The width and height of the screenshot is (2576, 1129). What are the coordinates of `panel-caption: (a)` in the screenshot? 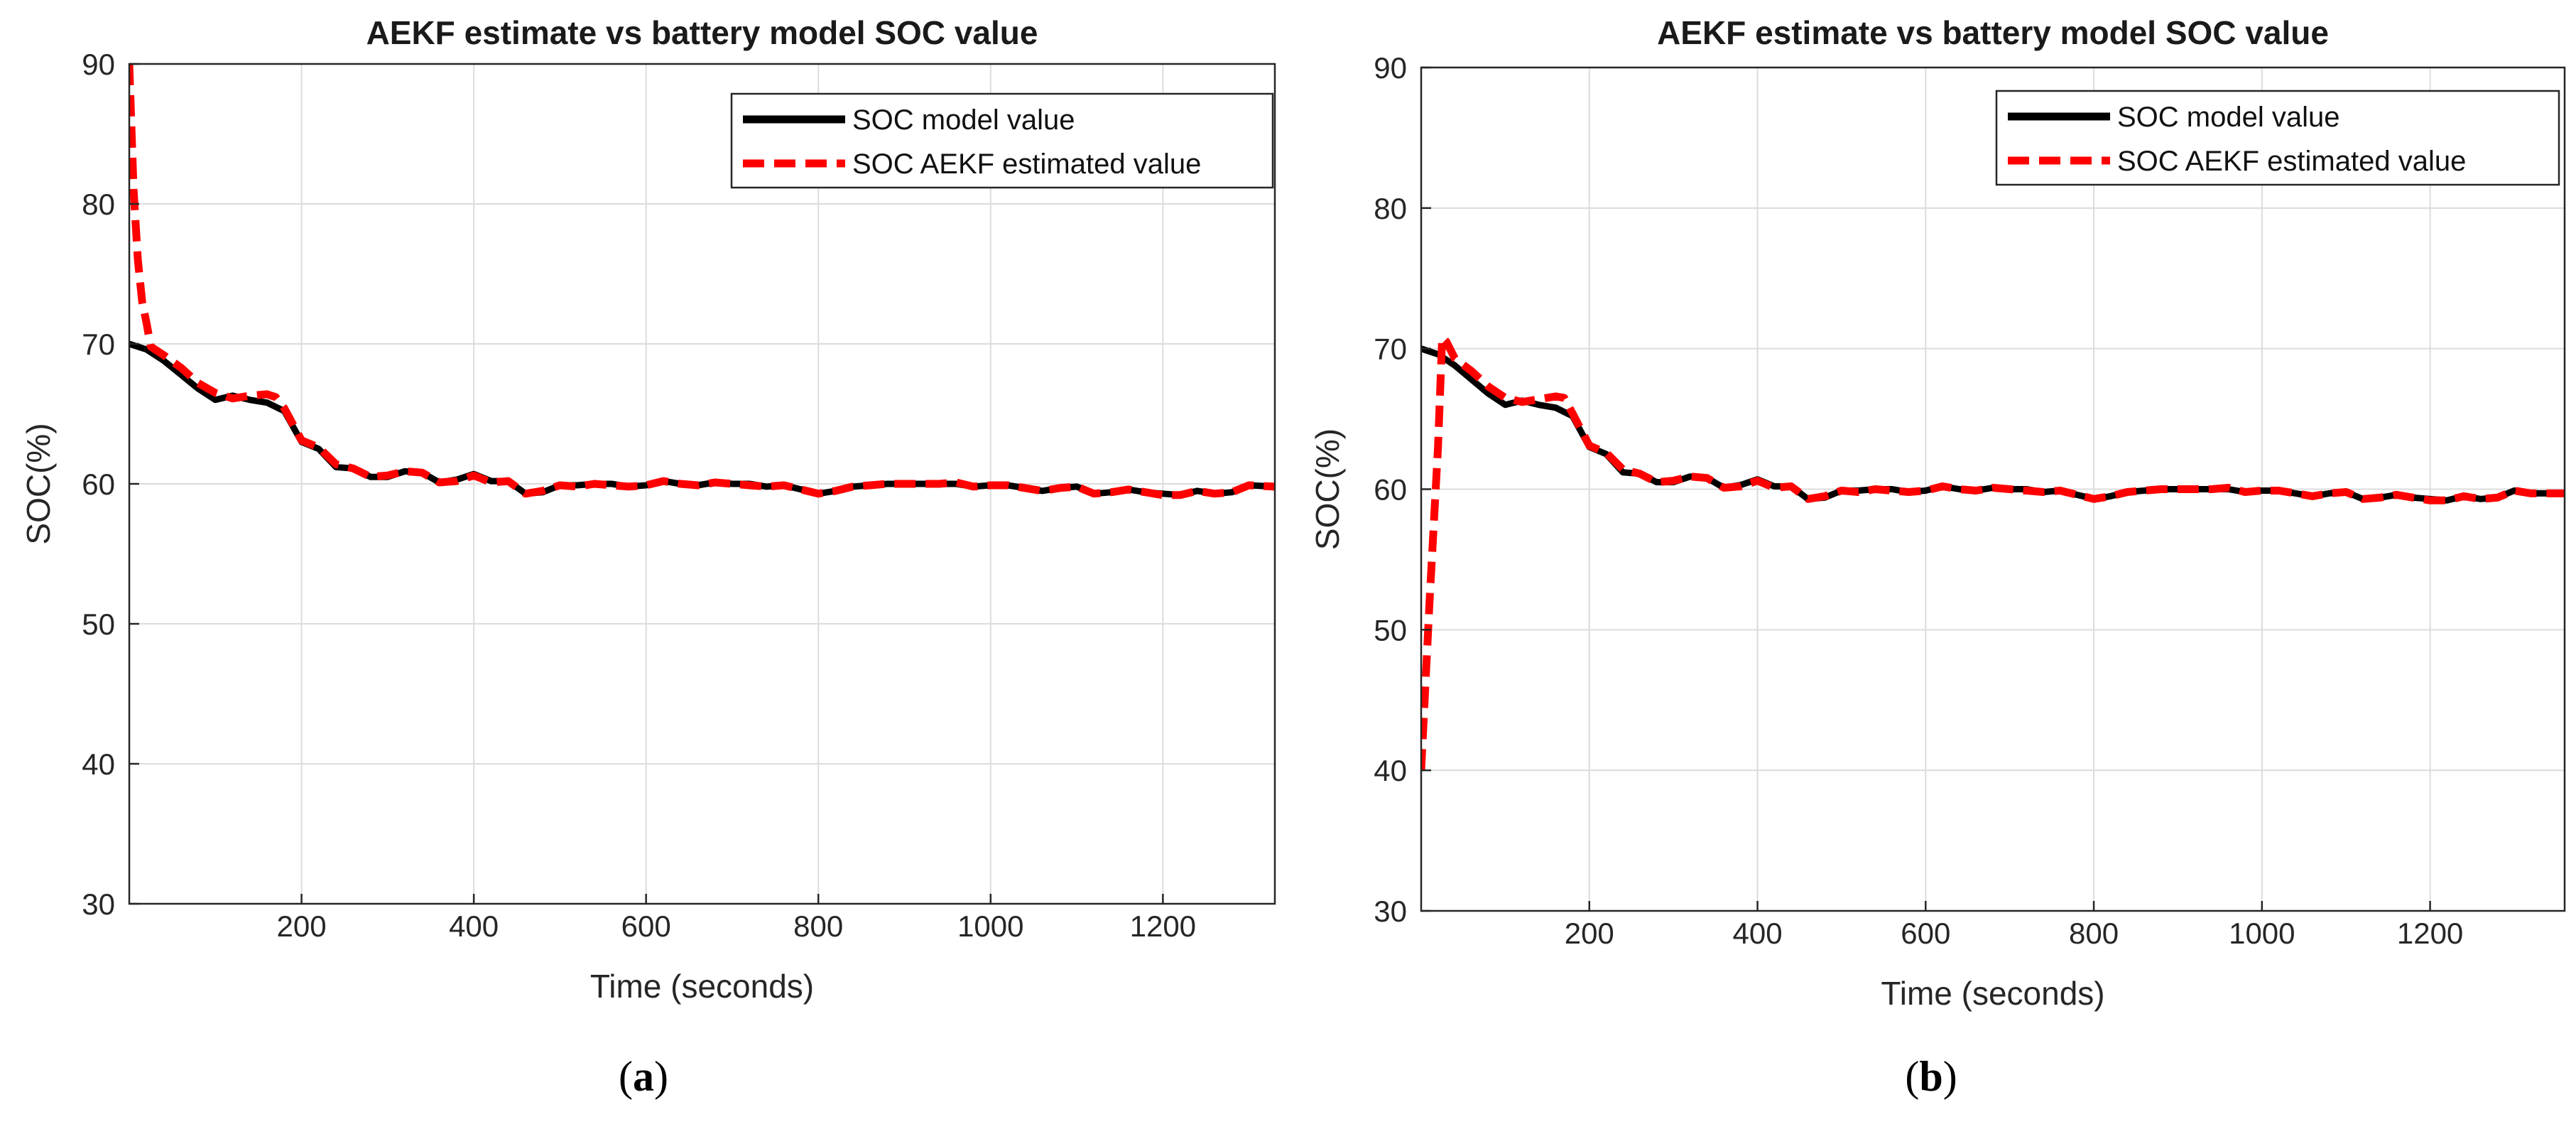 It's located at (643, 1076).